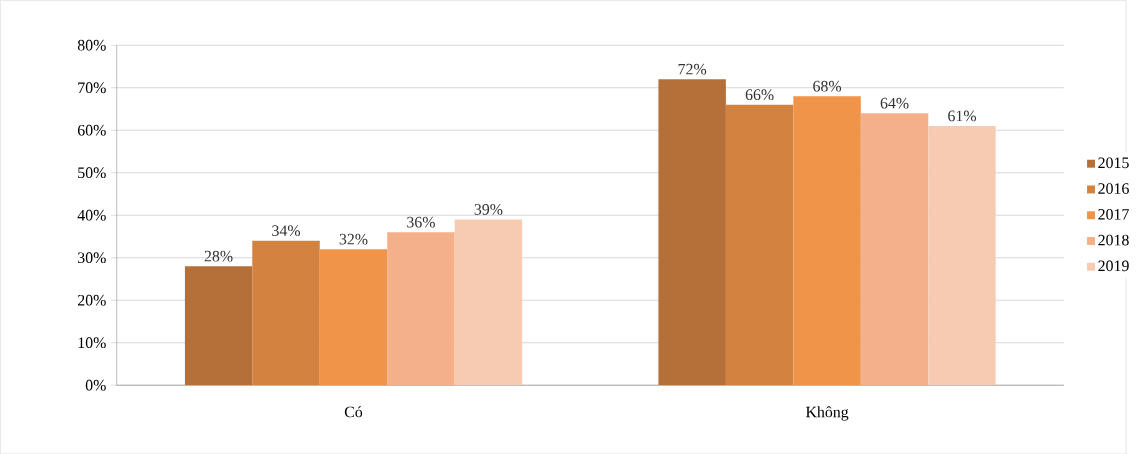 The width and height of the screenshot is (1136, 454). Describe the element at coordinates (1113, 188) in the screenshot. I see `legend-label: 2016` at that location.